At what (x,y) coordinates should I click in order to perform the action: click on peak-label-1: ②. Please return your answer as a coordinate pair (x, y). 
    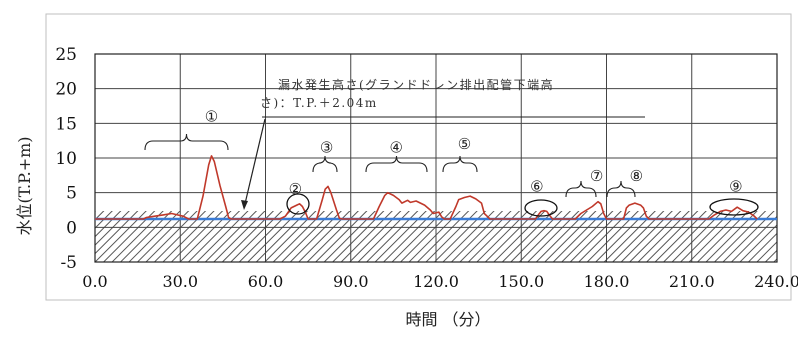
    Looking at the image, I should click on (295, 189).